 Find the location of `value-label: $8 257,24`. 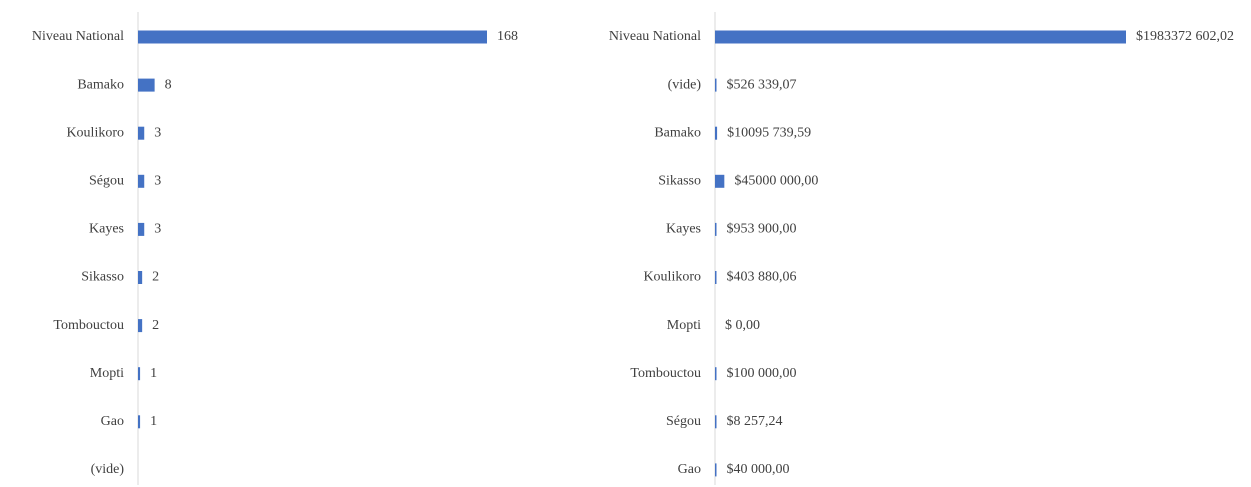

value-label: $8 257,24 is located at coordinates (755, 421).